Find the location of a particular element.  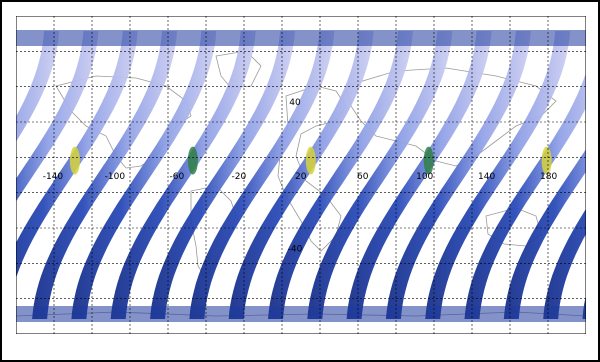

longitude-tick-label: 60 is located at coordinates (363, 177).